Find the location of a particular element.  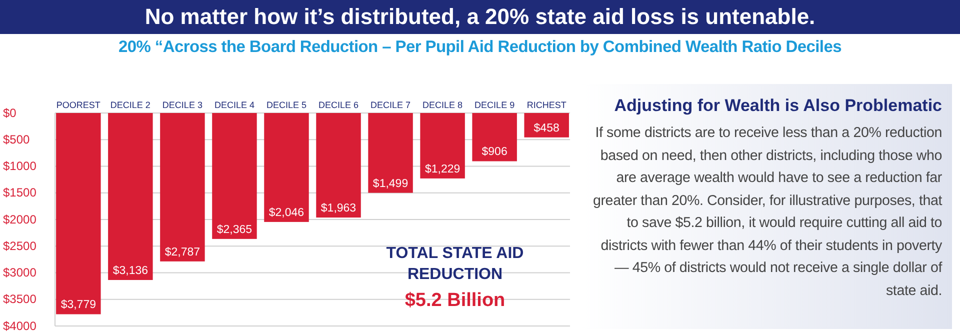

annotation: TOTAL STATE AID REDUCTION is located at coordinates (455, 264).